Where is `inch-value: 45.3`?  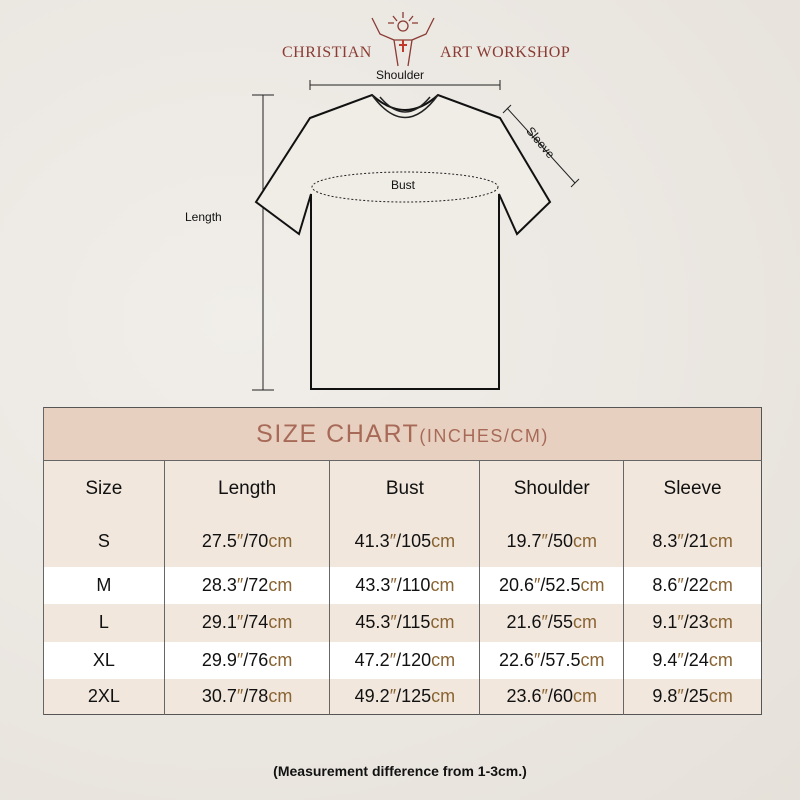 inch-value: 45.3 is located at coordinates (373, 622).